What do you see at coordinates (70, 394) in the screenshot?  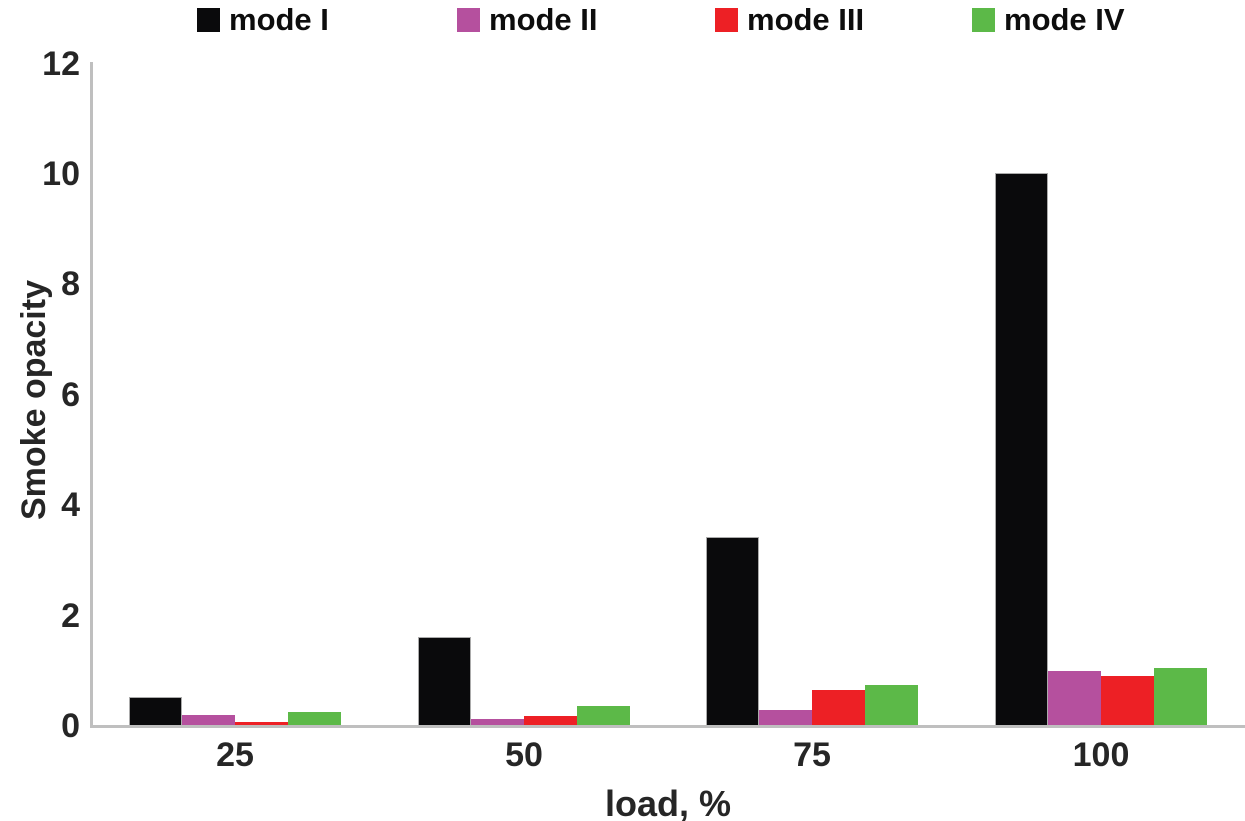 I see `y-tick-label: 6` at bounding box center [70, 394].